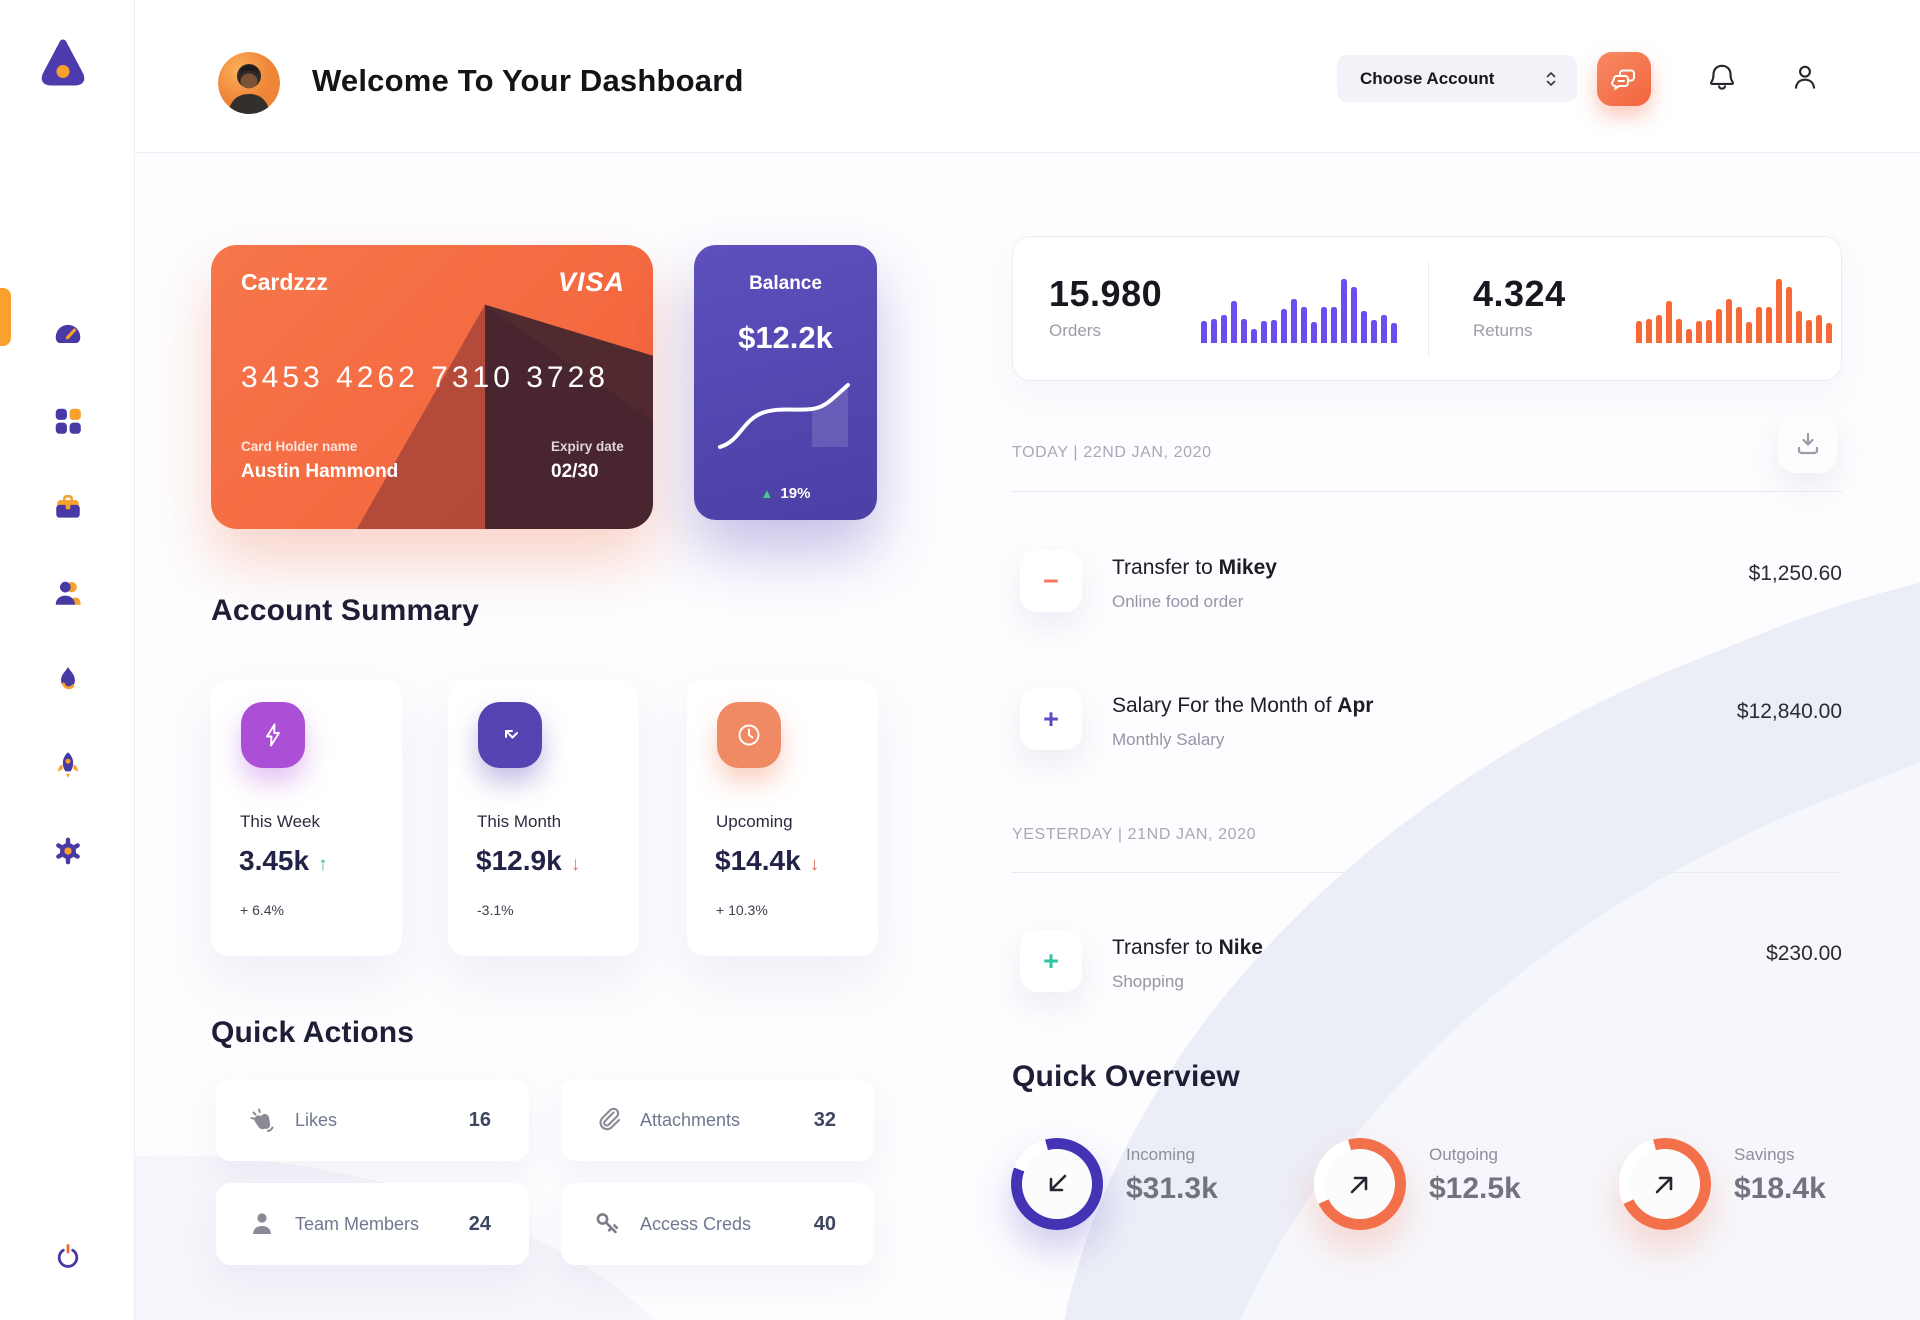  Describe the element at coordinates (1106, 293) in the screenshot. I see `orders-value: 15.980` at that location.